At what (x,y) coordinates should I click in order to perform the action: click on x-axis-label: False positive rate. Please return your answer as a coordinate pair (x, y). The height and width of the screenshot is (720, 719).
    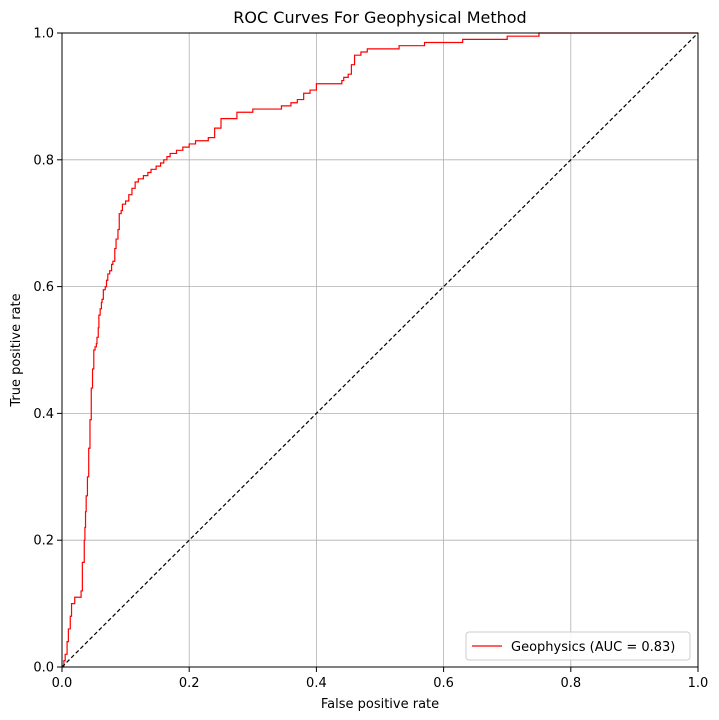
    Looking at the image, I should click on (380, 704).